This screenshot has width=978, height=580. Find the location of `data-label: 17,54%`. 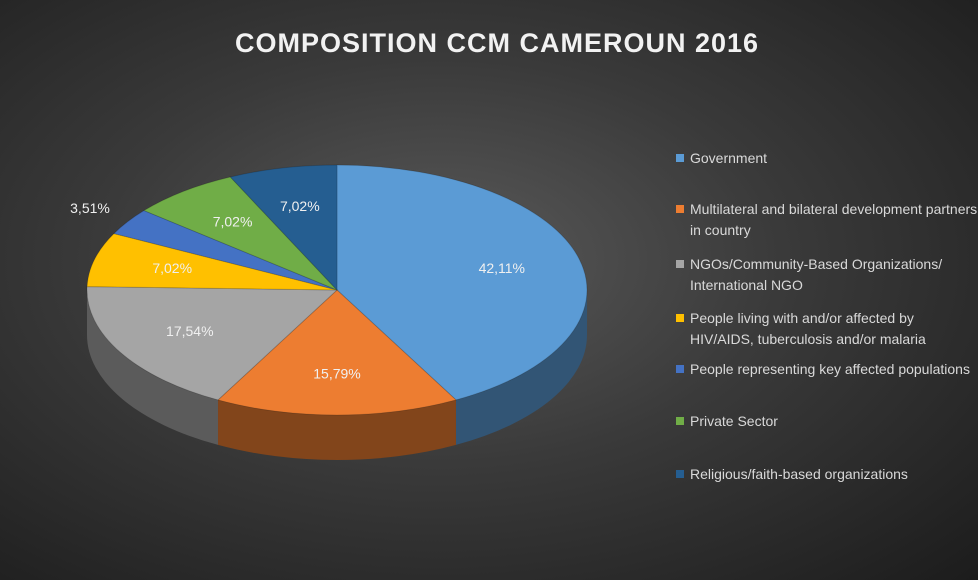

data-label: 17,54% is located at coordinates (189, 331).